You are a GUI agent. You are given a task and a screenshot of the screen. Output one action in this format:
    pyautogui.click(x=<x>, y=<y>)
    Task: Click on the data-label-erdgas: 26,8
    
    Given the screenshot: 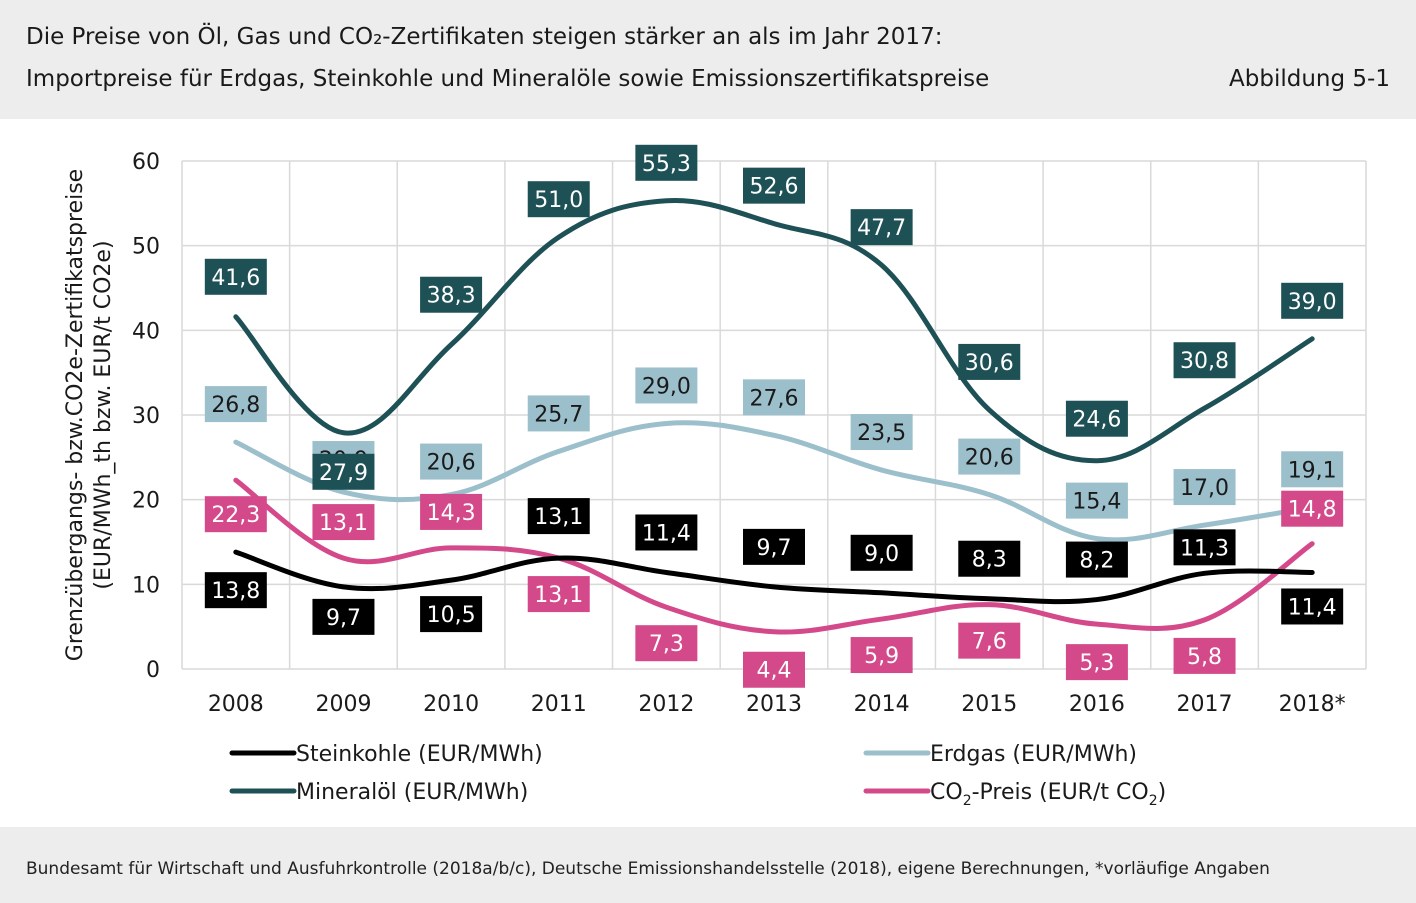 What is the action you would take?
    pyautogui.click(x=235, y=404)
    